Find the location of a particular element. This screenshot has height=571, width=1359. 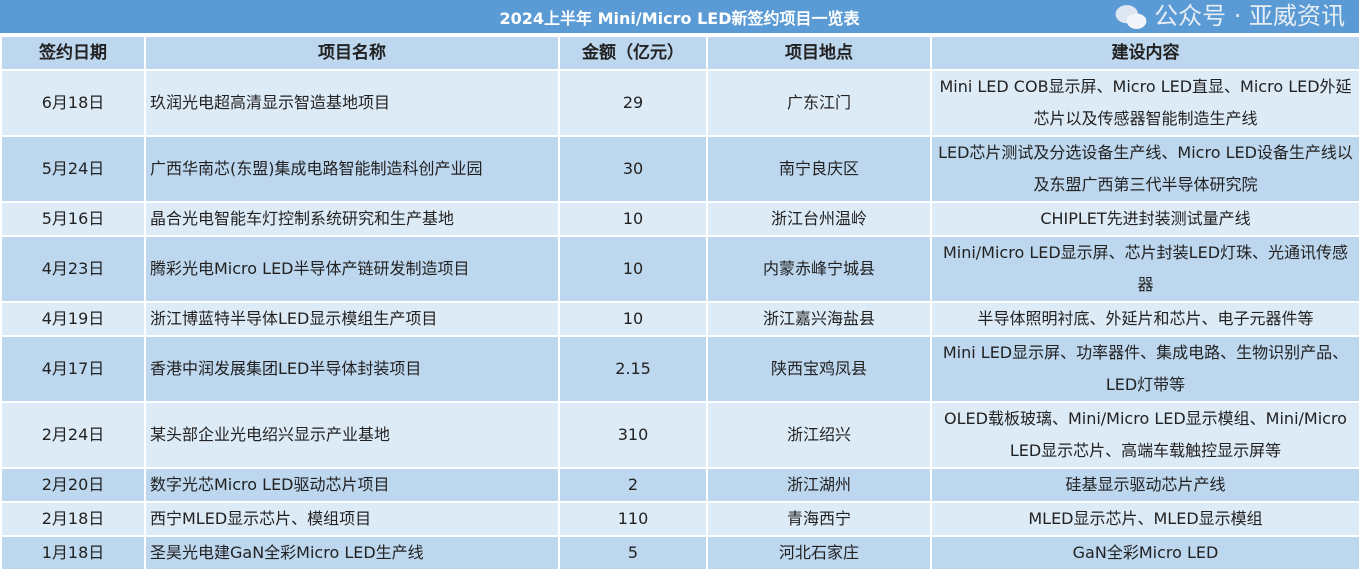

cell-name: 数字光芯Micro LED驱动芯片项目 is located at coordinates (352, 485).